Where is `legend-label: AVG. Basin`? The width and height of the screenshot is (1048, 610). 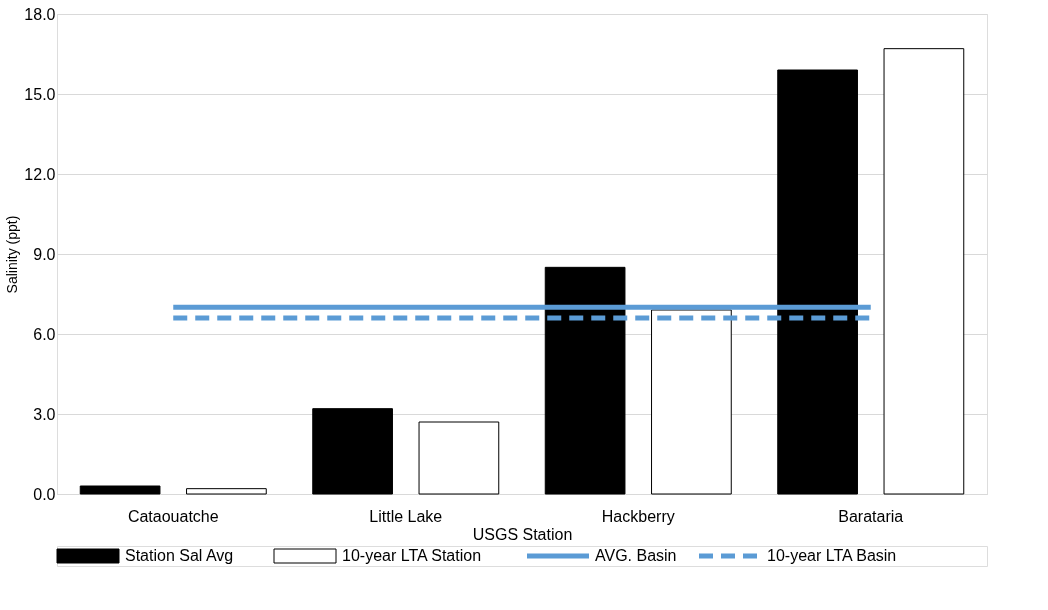
legend-label: AVG. Basin is located at coordinates (636, 555).